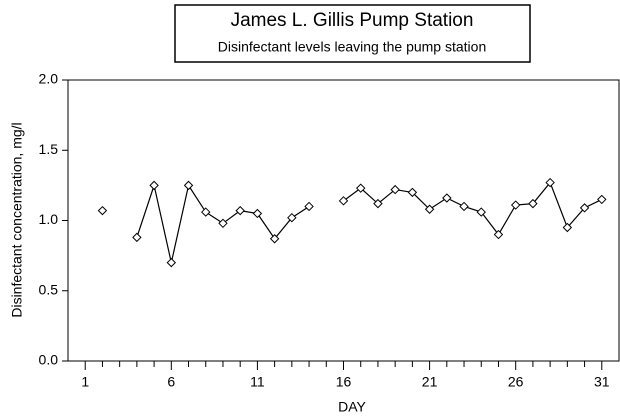 This screenshot has width=620, height=417. I want to click on x-tick-label: 1, so click(85, 382).